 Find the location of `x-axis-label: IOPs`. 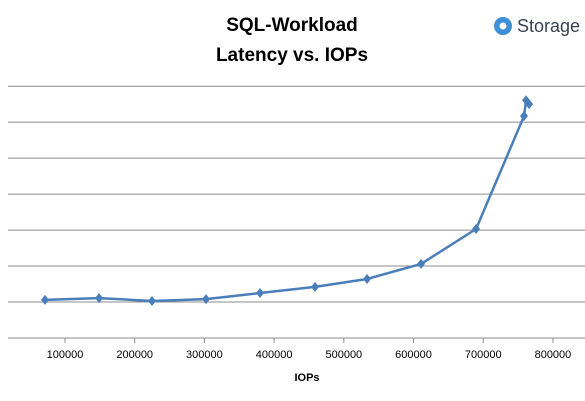

x-axis-label: IOPs is located at coordinates (306, 378).